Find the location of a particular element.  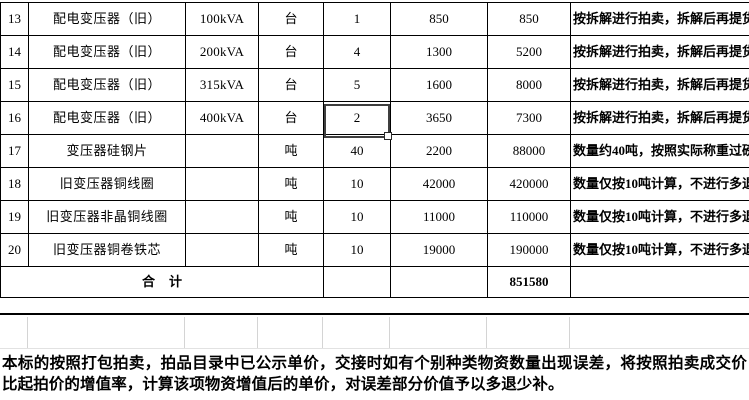

table-row: 15 配电变压器（旧） 315kVA 台 5 1600 8000 按拆解进行拍卖，拆解后再提货 is located at coordinates (374, 85).